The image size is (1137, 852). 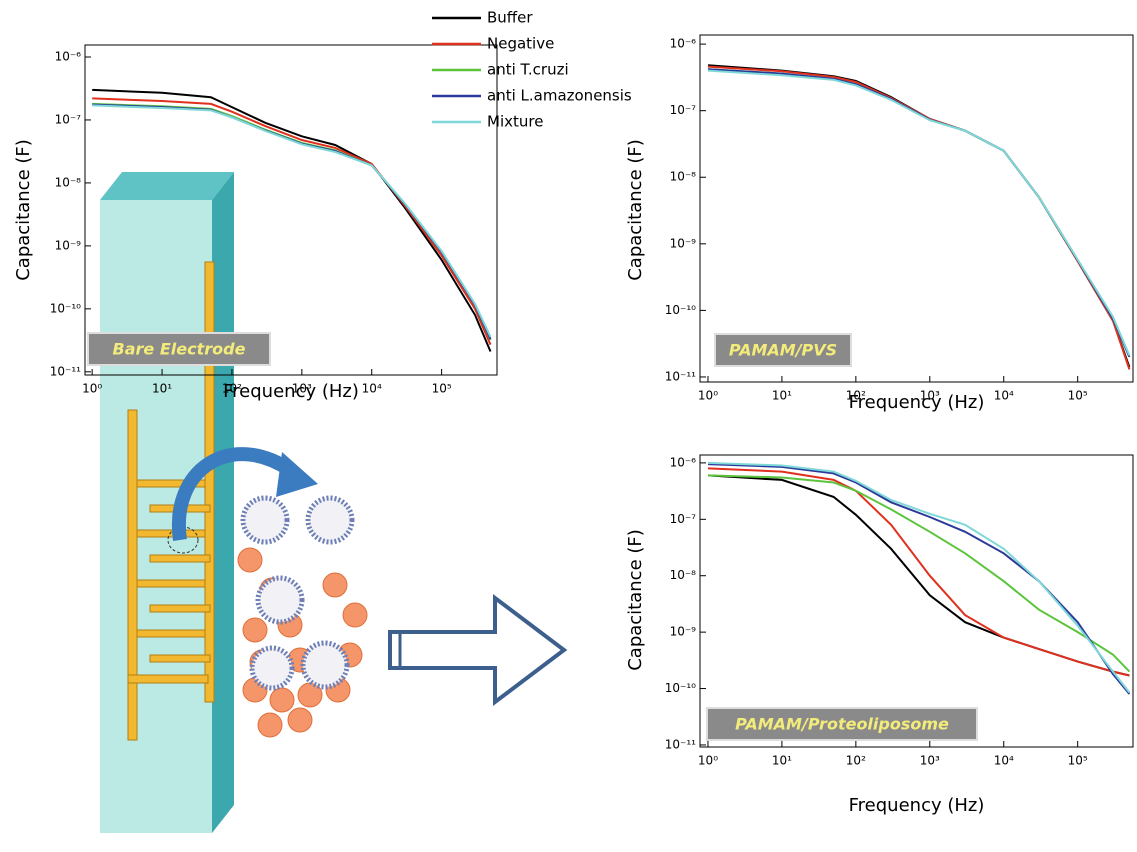 What do you see at coordinates (528, 70) in the screenshot?
I see `legend-label: anti T.cruzi` at bounding box center [528, 70].